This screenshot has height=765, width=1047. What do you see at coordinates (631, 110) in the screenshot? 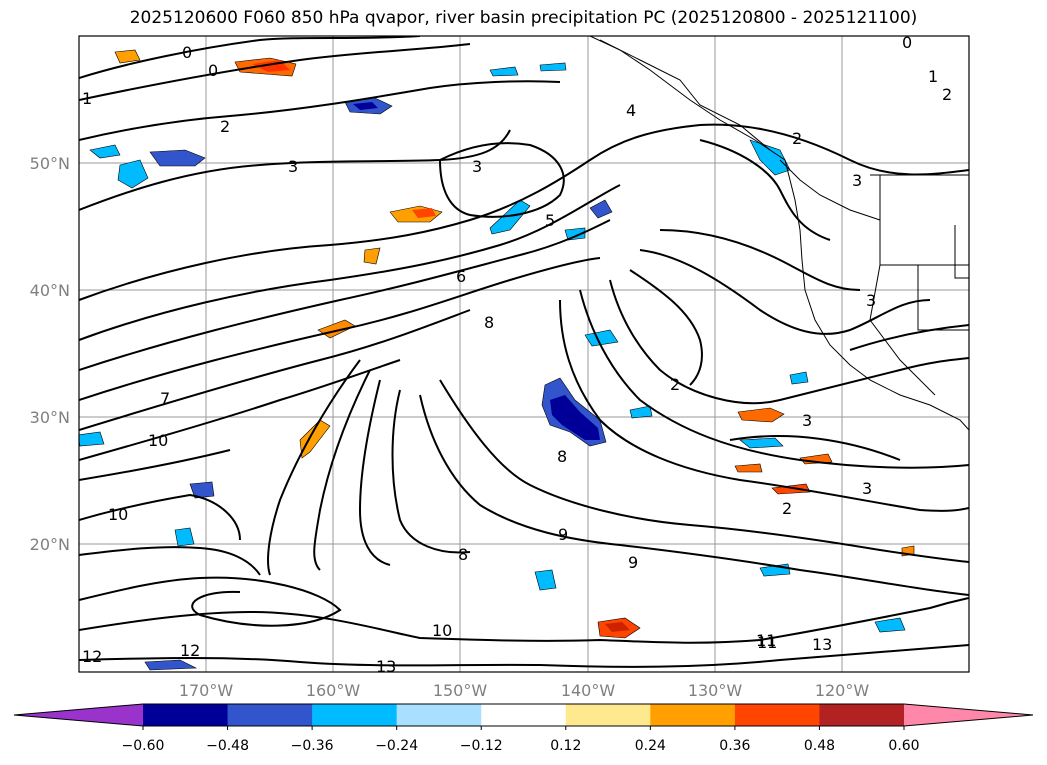
I see `contour-label: 4` at bounding box center [631, 110].